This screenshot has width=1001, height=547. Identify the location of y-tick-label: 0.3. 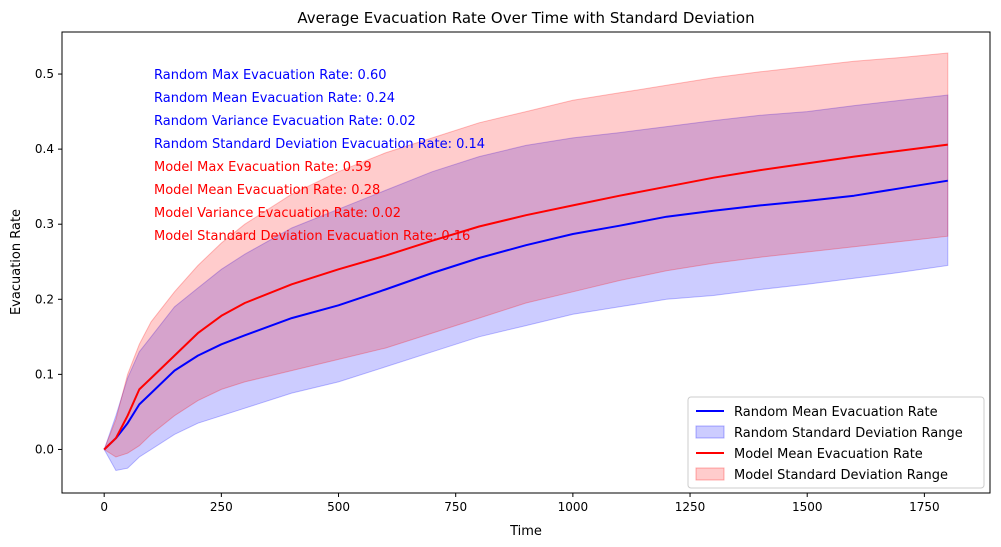
(44, 224).